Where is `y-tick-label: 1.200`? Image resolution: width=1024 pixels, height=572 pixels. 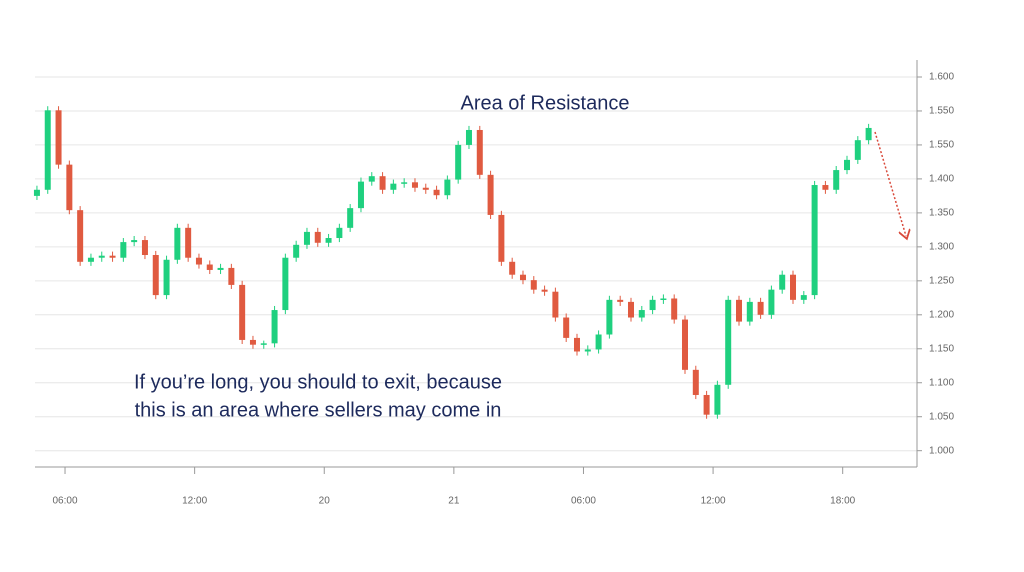 y-tick-label: 1.200 is located at coordinates (941, 314).